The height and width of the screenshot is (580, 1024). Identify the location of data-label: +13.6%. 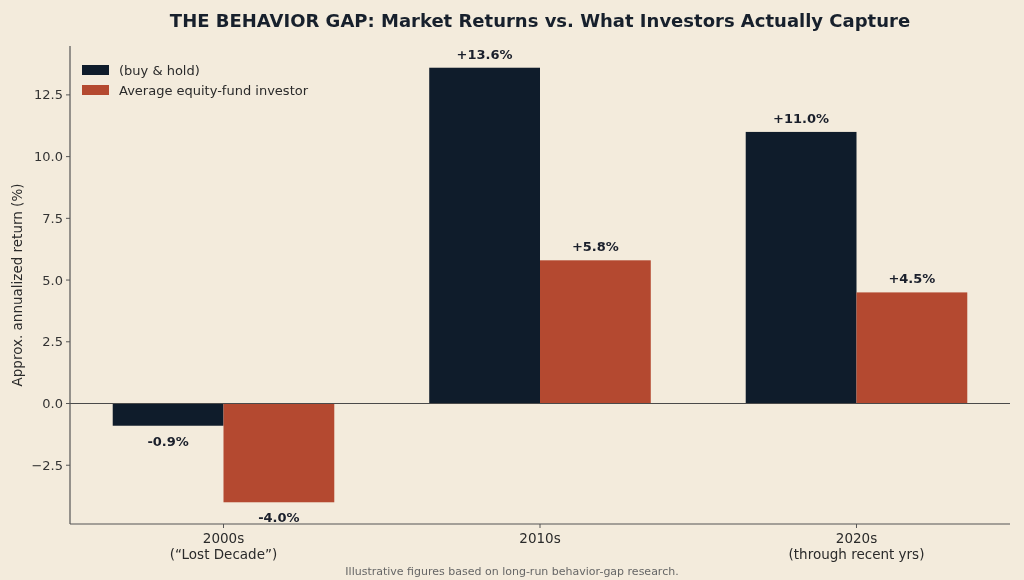
(484, 54).